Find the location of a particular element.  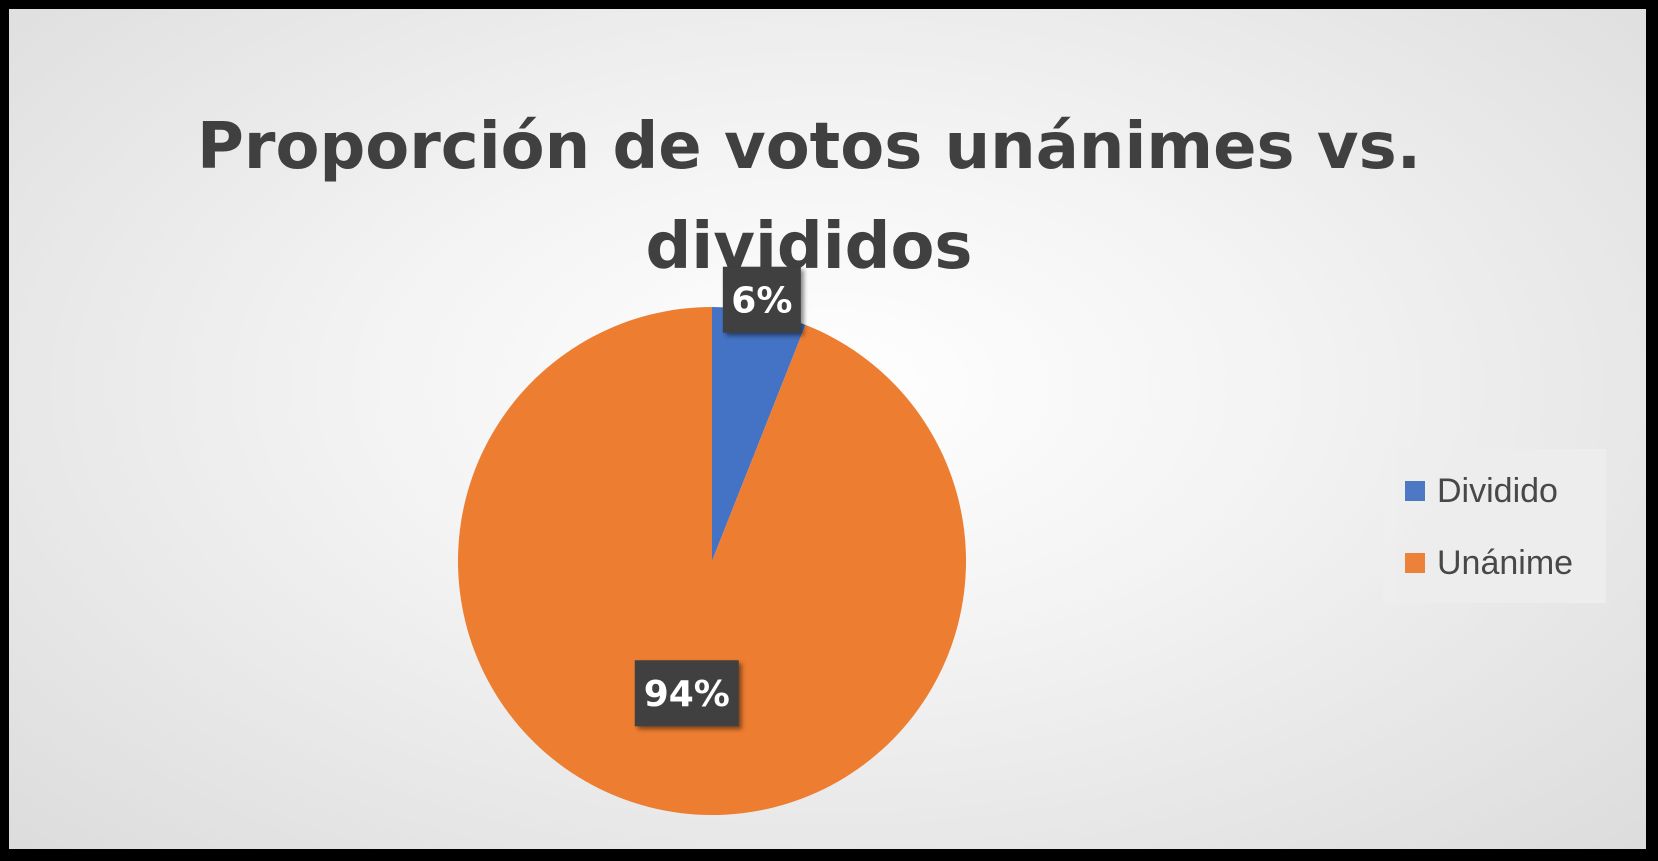

data-label-text-unanime: 94% is located at coordinates (687, 694).